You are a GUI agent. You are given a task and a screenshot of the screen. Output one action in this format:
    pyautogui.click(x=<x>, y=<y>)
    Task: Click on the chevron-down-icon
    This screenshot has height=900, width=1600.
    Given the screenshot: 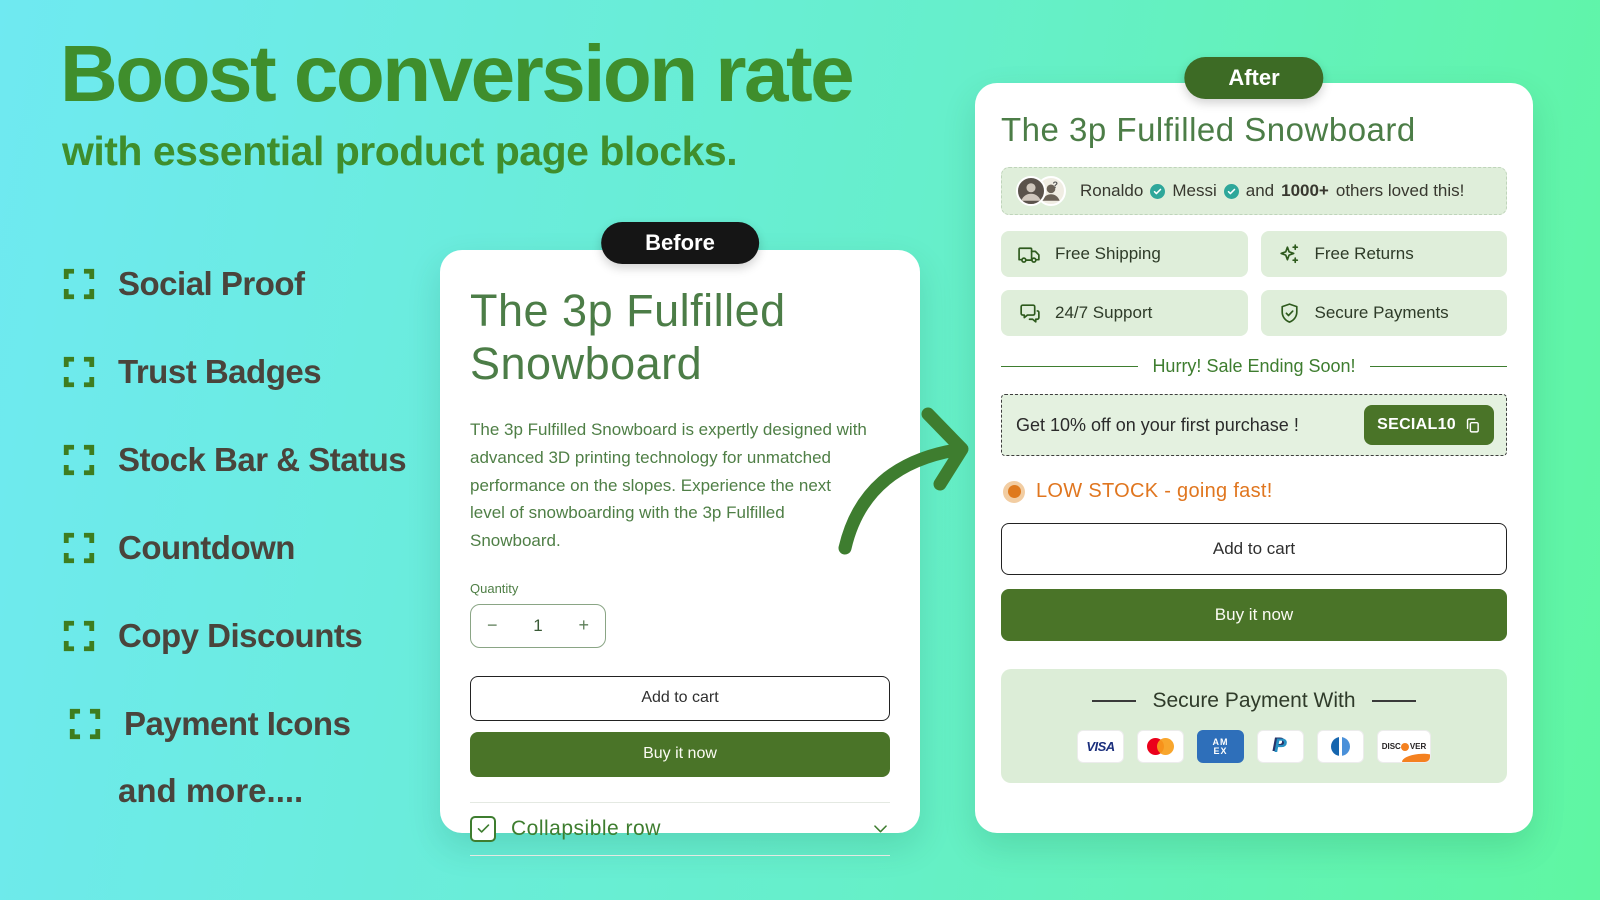 What is the action you would take?
    pyautogui.click(x=880, y=828)
    